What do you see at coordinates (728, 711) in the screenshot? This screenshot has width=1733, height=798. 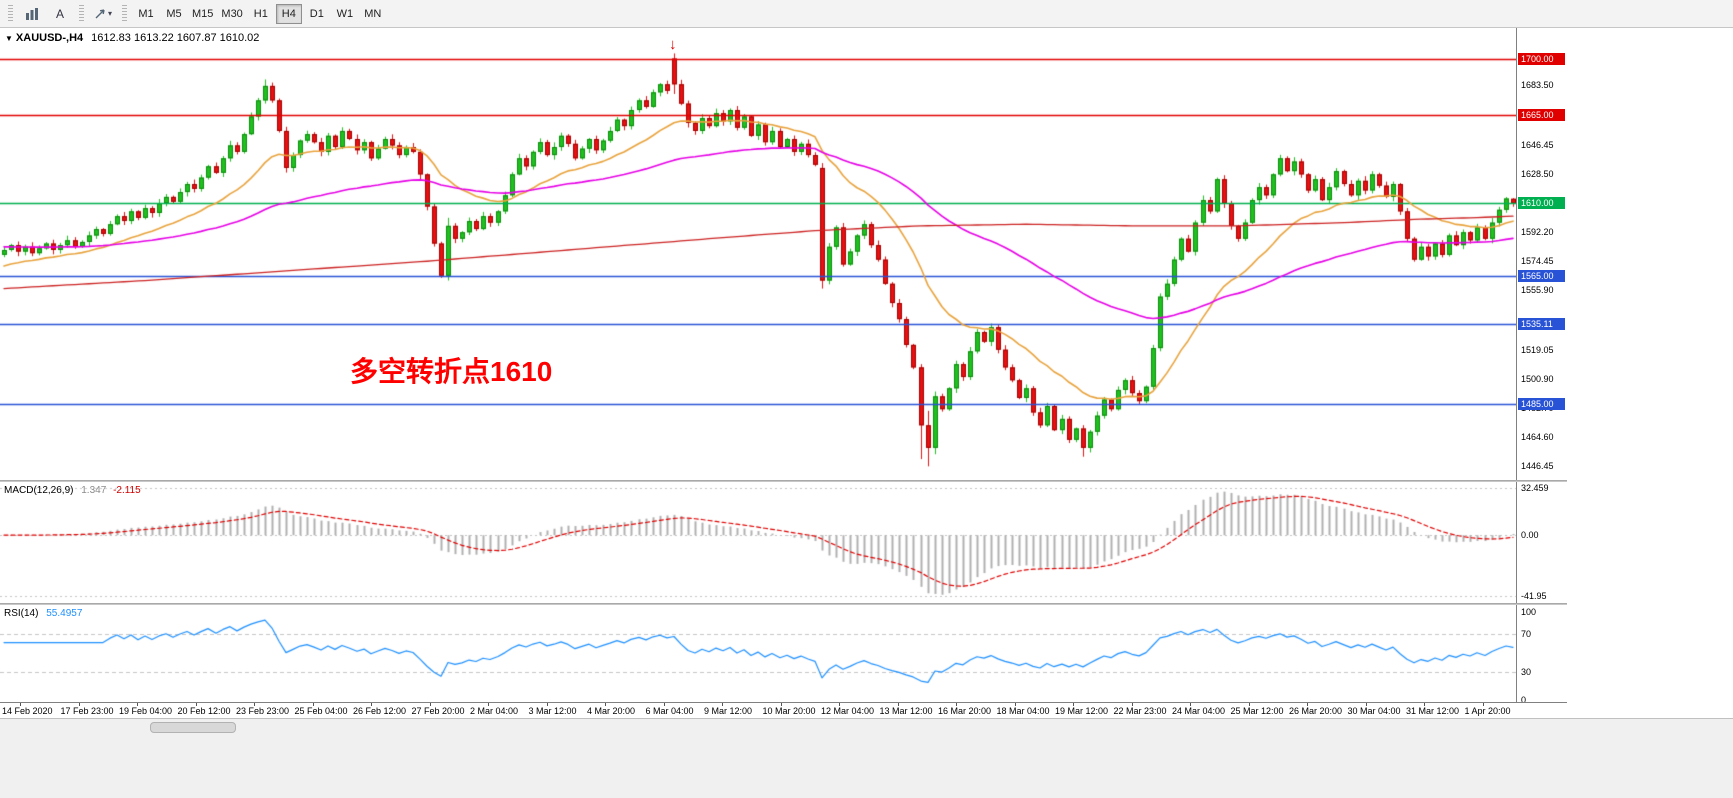 I see `time-label: 9 Mar 12:00` at bounding box center [728, 711].